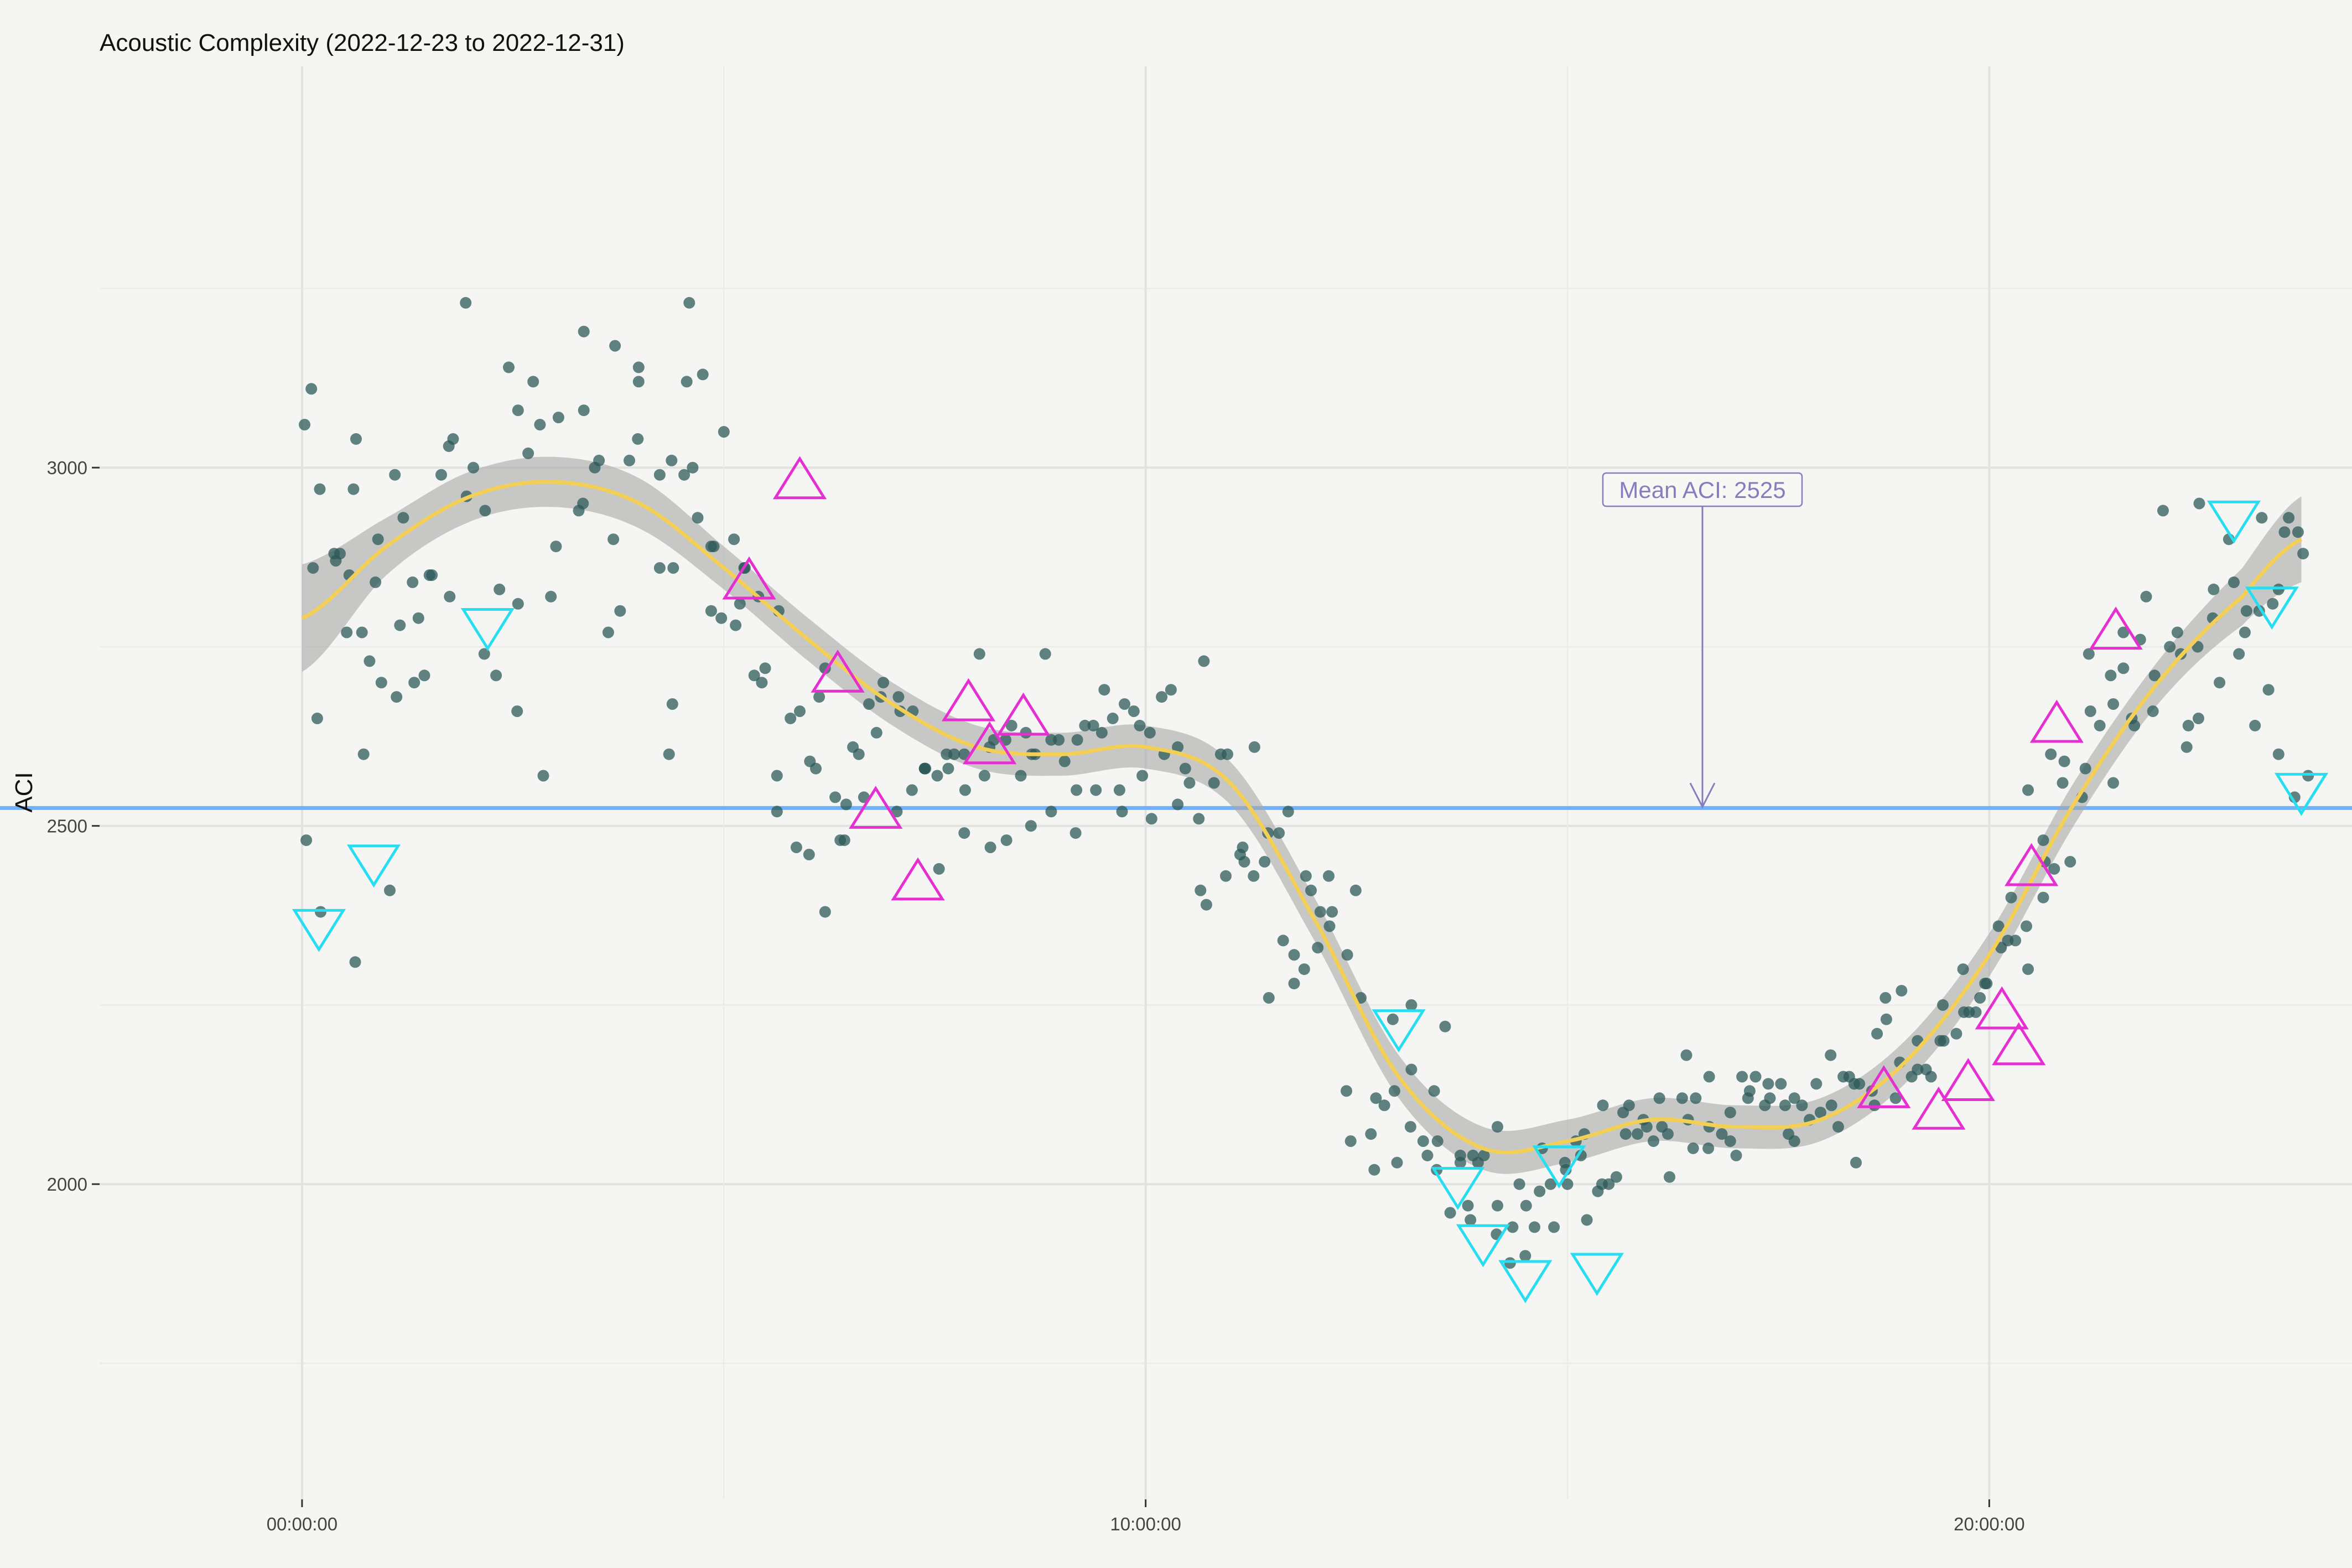 This screenshot has height=1568, width=2352. Describe the element at coordinates (1968, 1080) in the screenshot. I see `peak-marker` at that location.